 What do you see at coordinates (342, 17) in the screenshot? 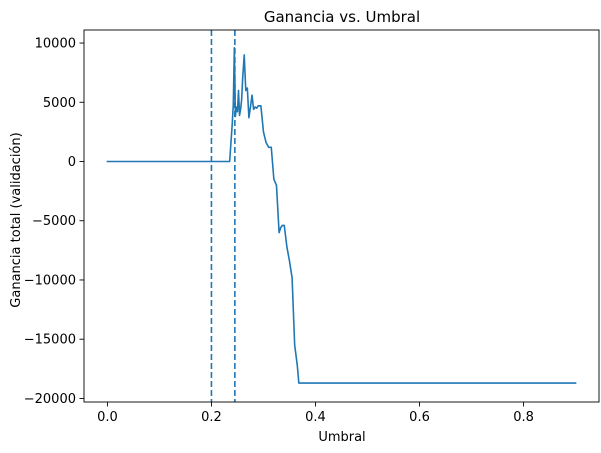
I see `chart-title: Ganancia vs. Umbral` at bounding box center [342, 17].